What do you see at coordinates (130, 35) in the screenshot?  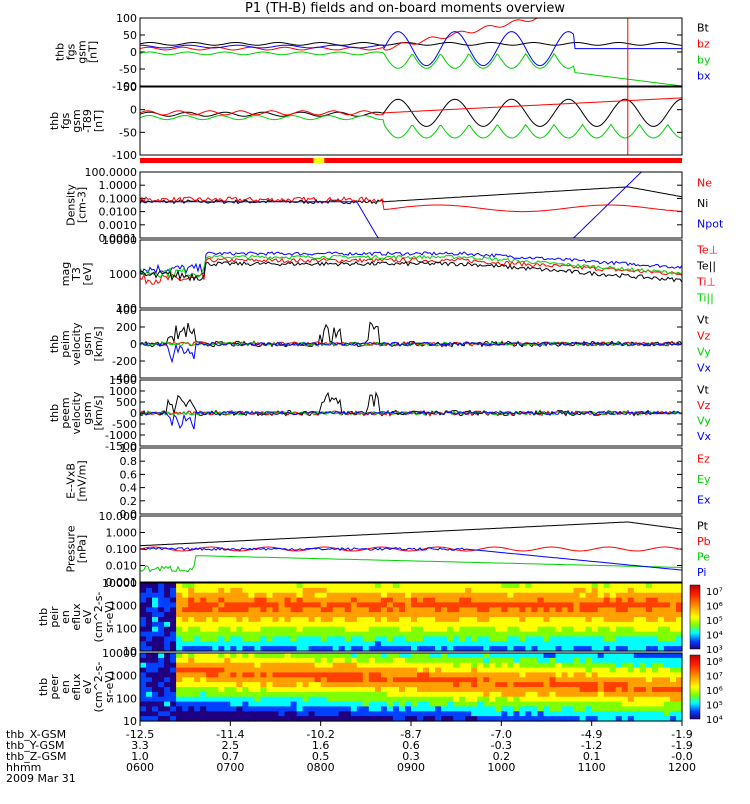 I see `ytick-label: 50` at bounding box center [130, 35].